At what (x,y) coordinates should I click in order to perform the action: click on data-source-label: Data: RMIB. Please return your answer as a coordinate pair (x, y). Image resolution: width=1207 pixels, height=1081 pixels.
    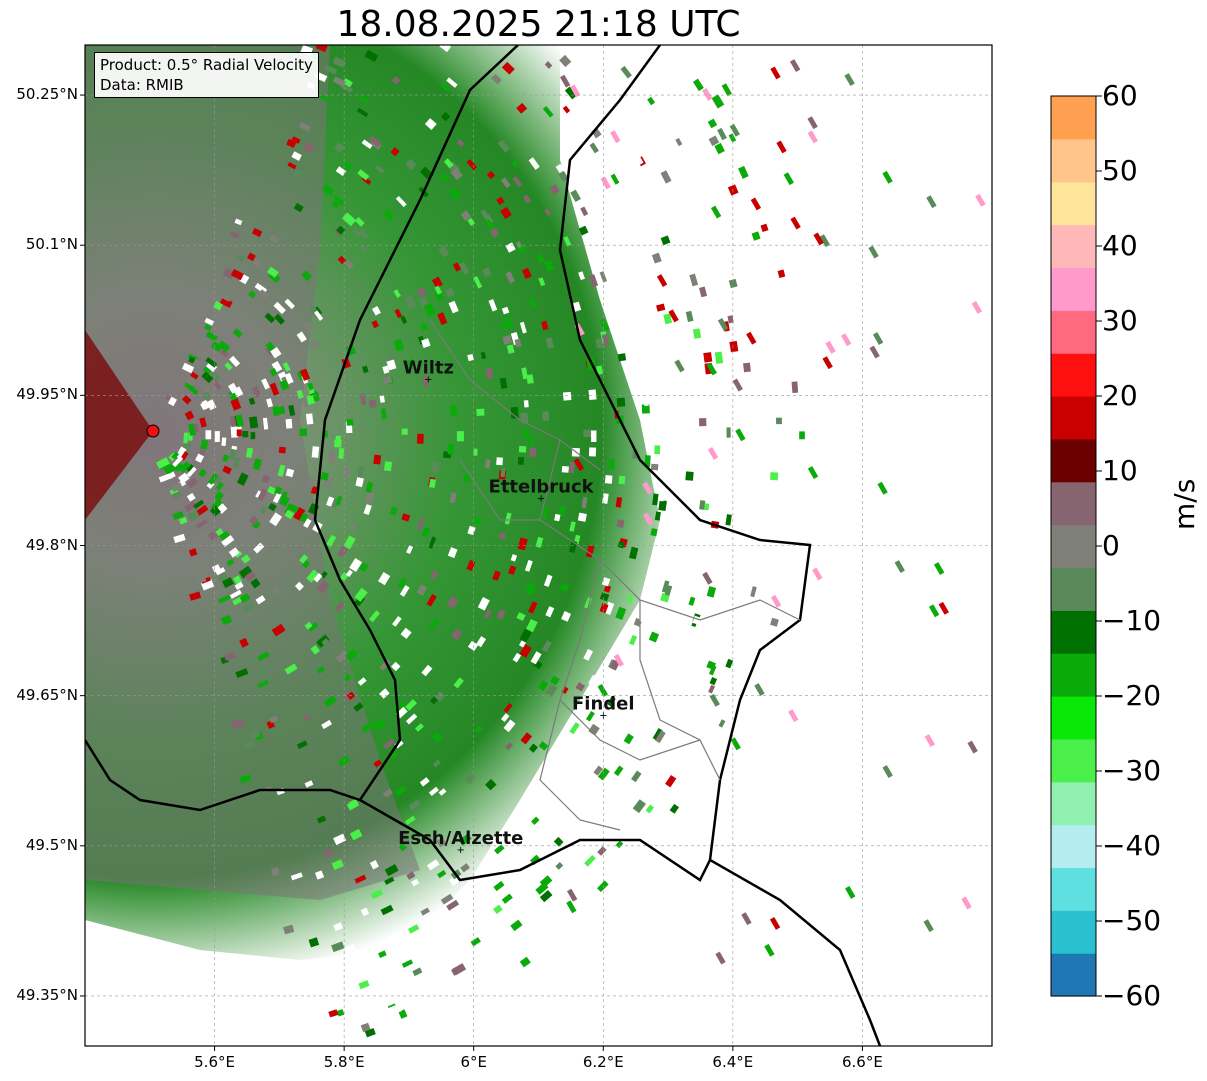
    Looking at the image, I should click on (142, 85).